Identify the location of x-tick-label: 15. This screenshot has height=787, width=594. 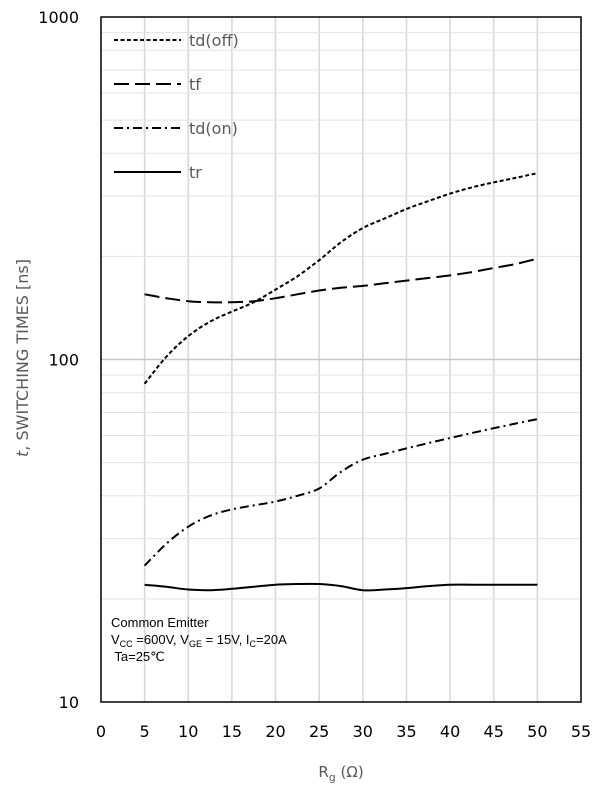
(232, 731).